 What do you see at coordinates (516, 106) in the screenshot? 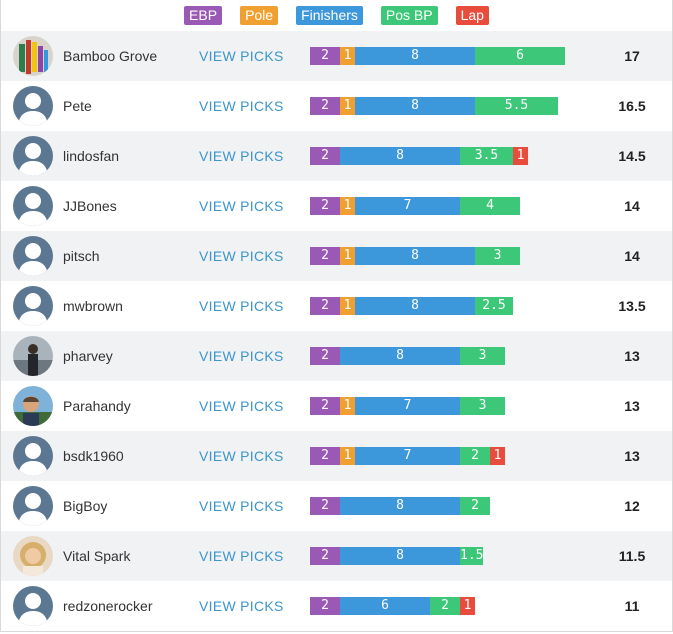
I see `bar-segment-posbp: 5.5` at bounding box center [516, 106].